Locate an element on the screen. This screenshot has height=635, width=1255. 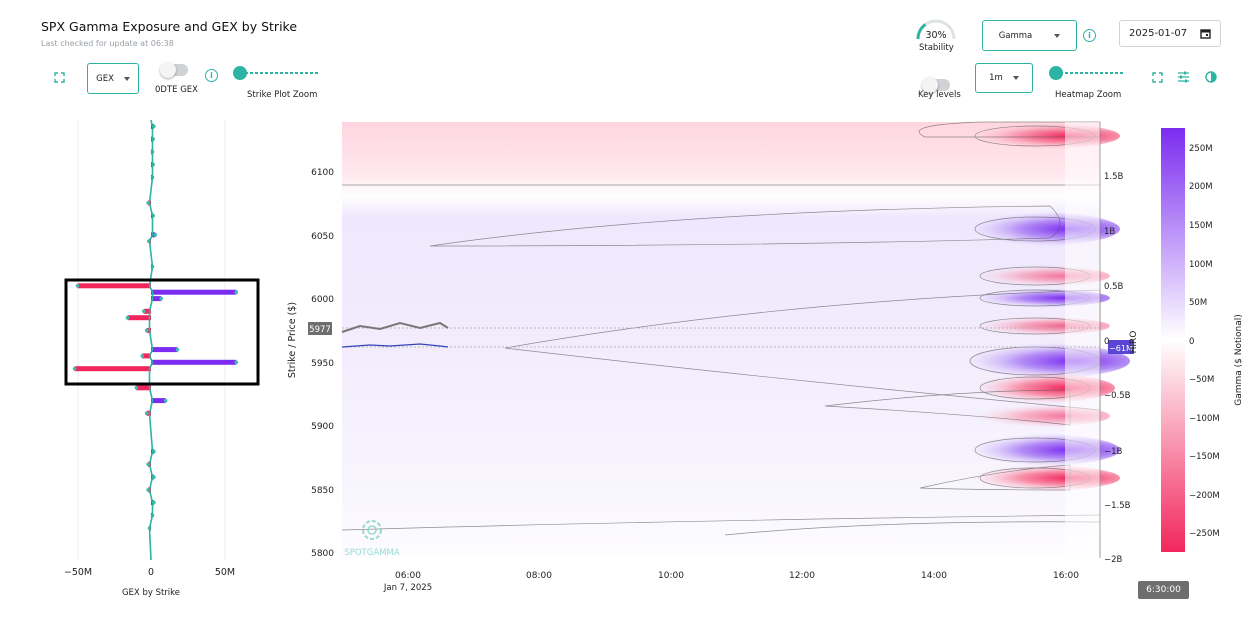
stability-label: Stability is located at coordinates (936, 48).